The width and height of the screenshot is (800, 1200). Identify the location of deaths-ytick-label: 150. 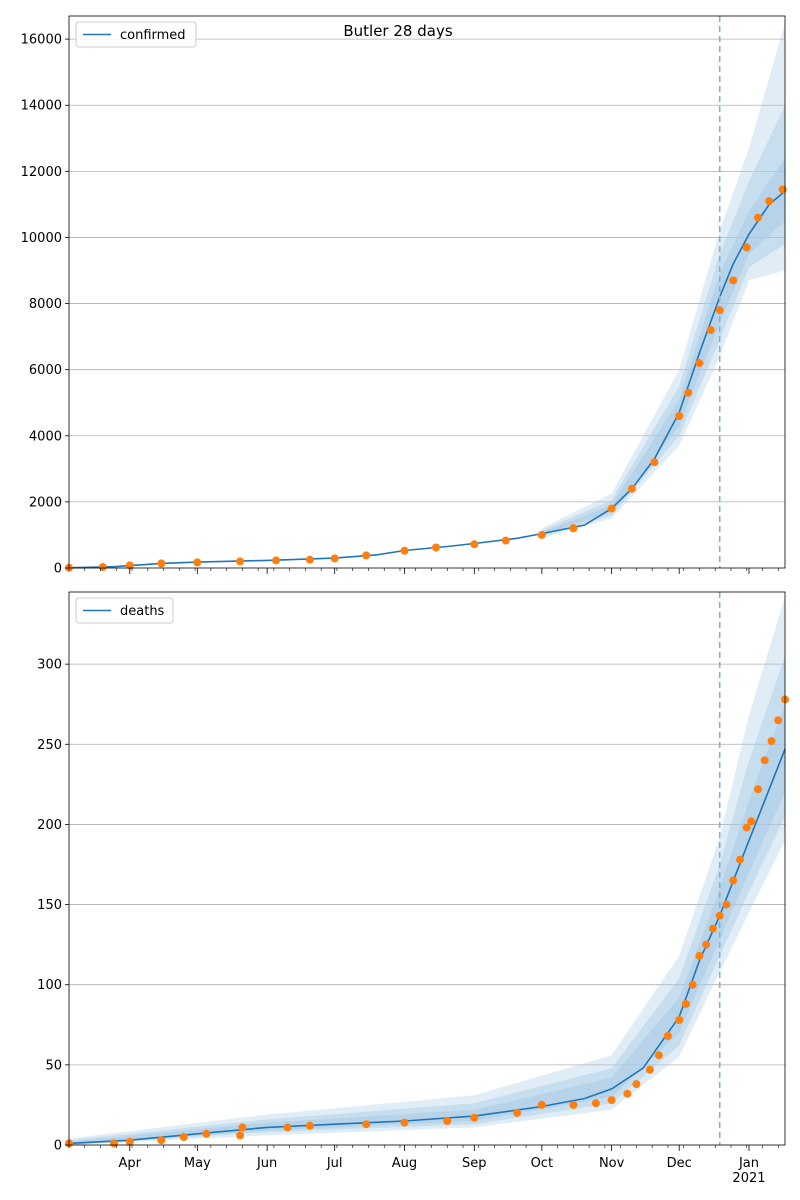
(49, 905).